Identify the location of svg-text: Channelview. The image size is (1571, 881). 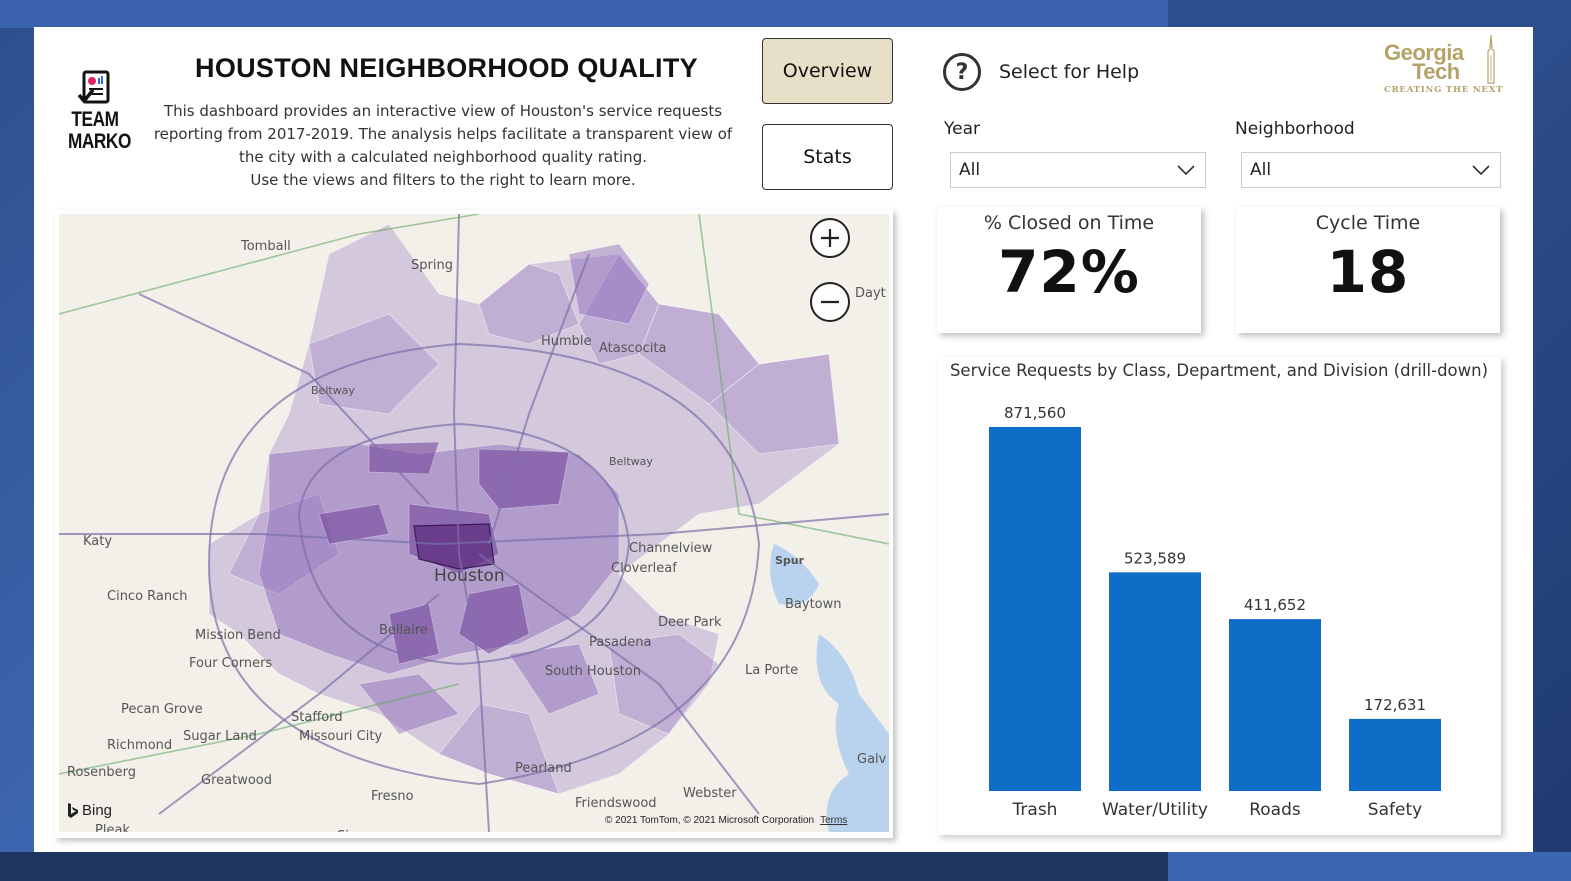
(671, 548).